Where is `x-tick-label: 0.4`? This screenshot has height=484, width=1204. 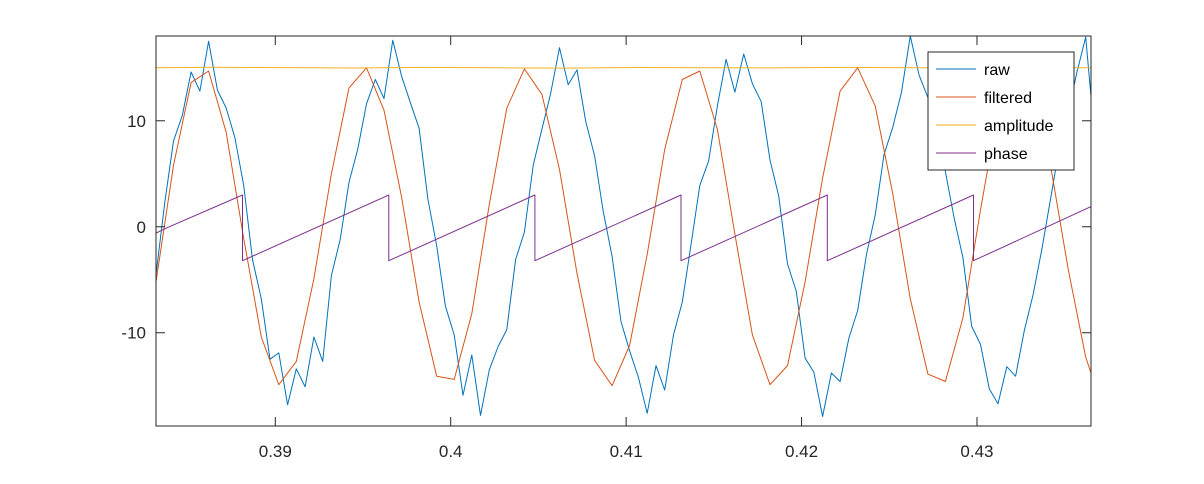 x-tick-label: 0.4 is located at coordinates (451, 451).